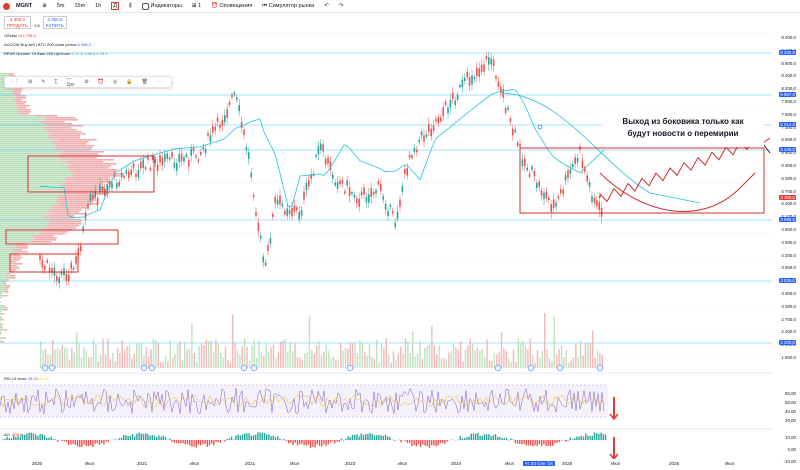 This screenshot has height=470, width=800. What do you see at coordinates (44, 6) in the screenshot?
I see `add-symbol-button: ⊕` at bounding box center [44, 6].